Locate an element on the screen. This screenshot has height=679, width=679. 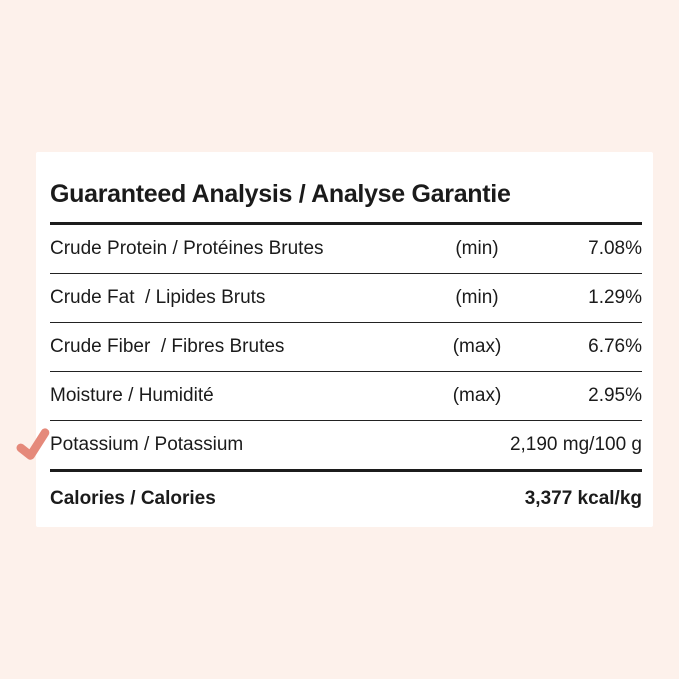
nutrient-label: Crude Protein / Protéines Brutes is located at coordinates (187, 248).